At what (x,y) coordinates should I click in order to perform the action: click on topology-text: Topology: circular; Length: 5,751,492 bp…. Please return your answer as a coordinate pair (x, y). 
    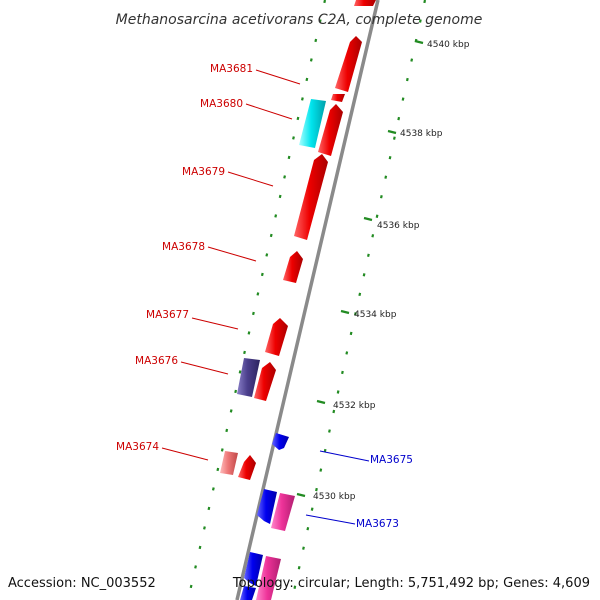
    Looking at the image, I should click on (411, 583).